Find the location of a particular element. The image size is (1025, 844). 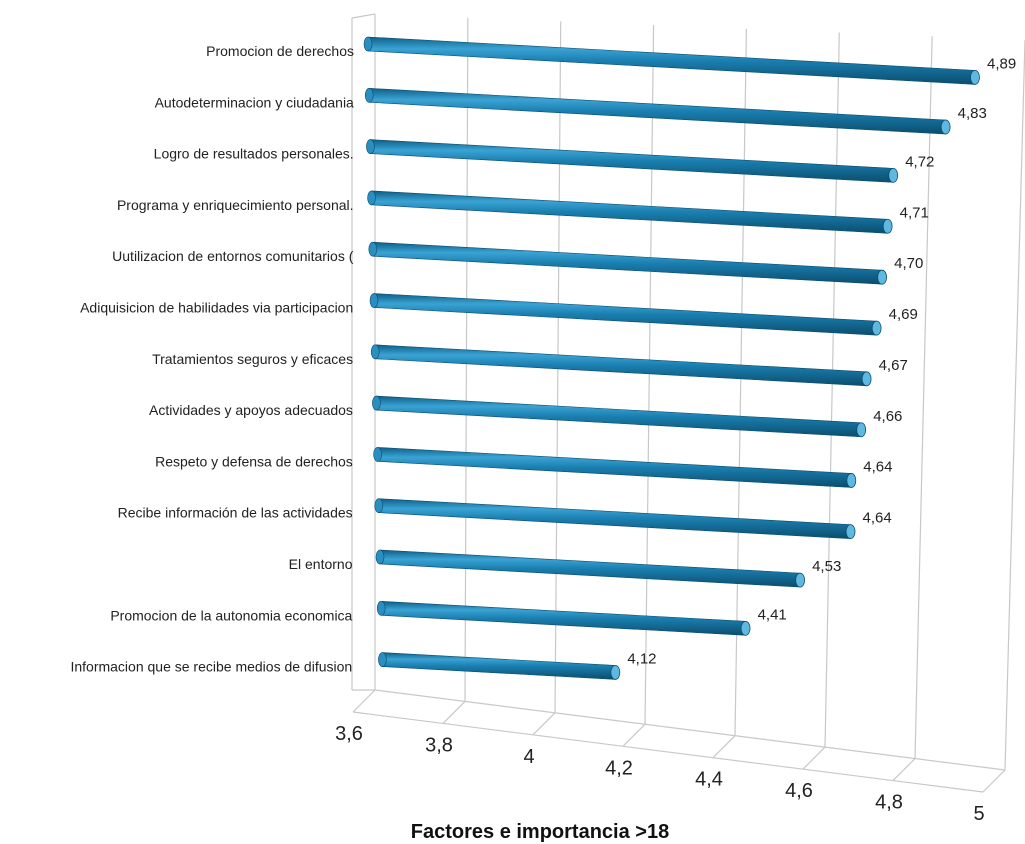

category-label: Programa y enriquecimiento personal. is located at coordinates (235, 205).